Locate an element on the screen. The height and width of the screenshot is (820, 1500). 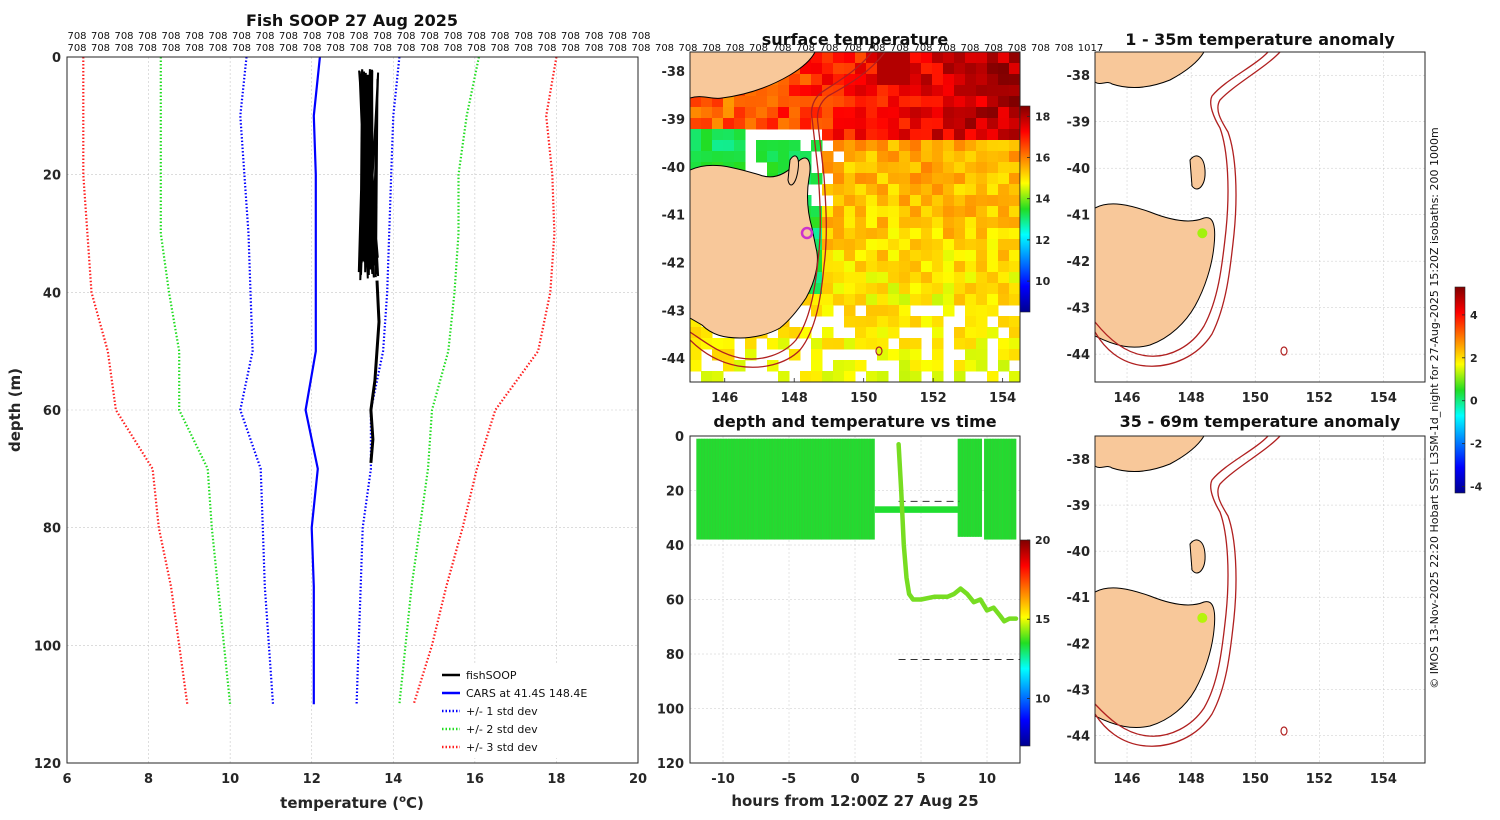
legend-cars: CARS at 41.4S 148.4E is located at coordinates (526, 693).